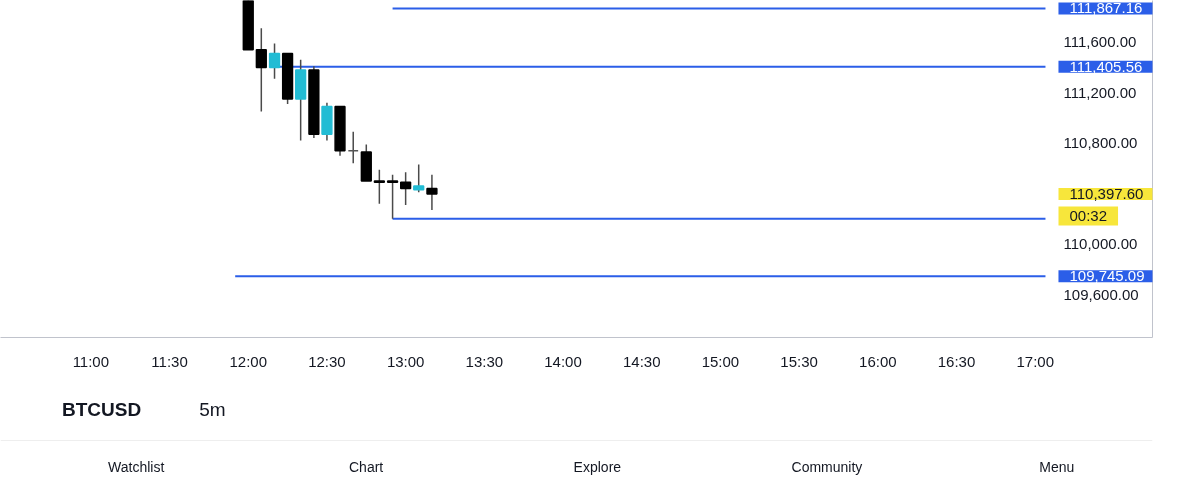 Image resolution: width=1200 pixels, height=491 pixels. I want to click on text: Chart, so click(366, 466).